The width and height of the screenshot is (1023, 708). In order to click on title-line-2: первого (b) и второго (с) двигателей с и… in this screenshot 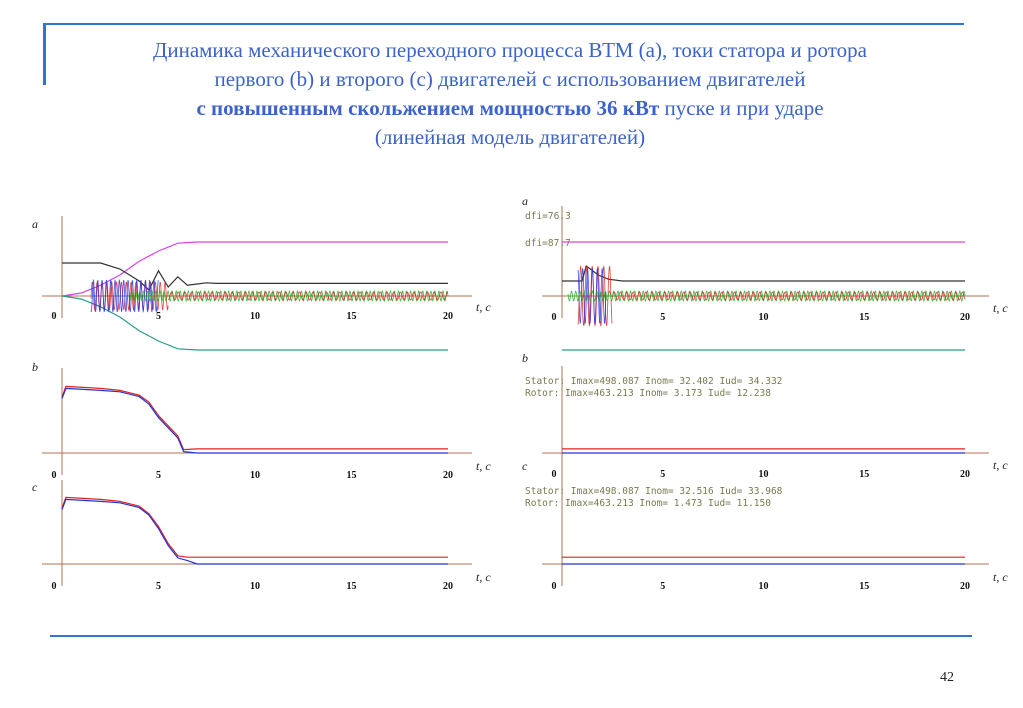, I will do `click(510, 79)`.